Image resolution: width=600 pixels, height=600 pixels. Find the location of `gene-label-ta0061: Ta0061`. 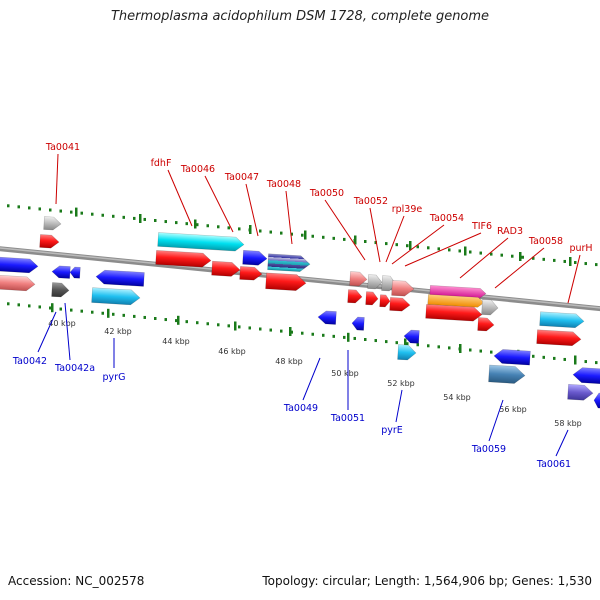

gene-label-ta0061: Ta0061 is located at coordinates (553, 464).